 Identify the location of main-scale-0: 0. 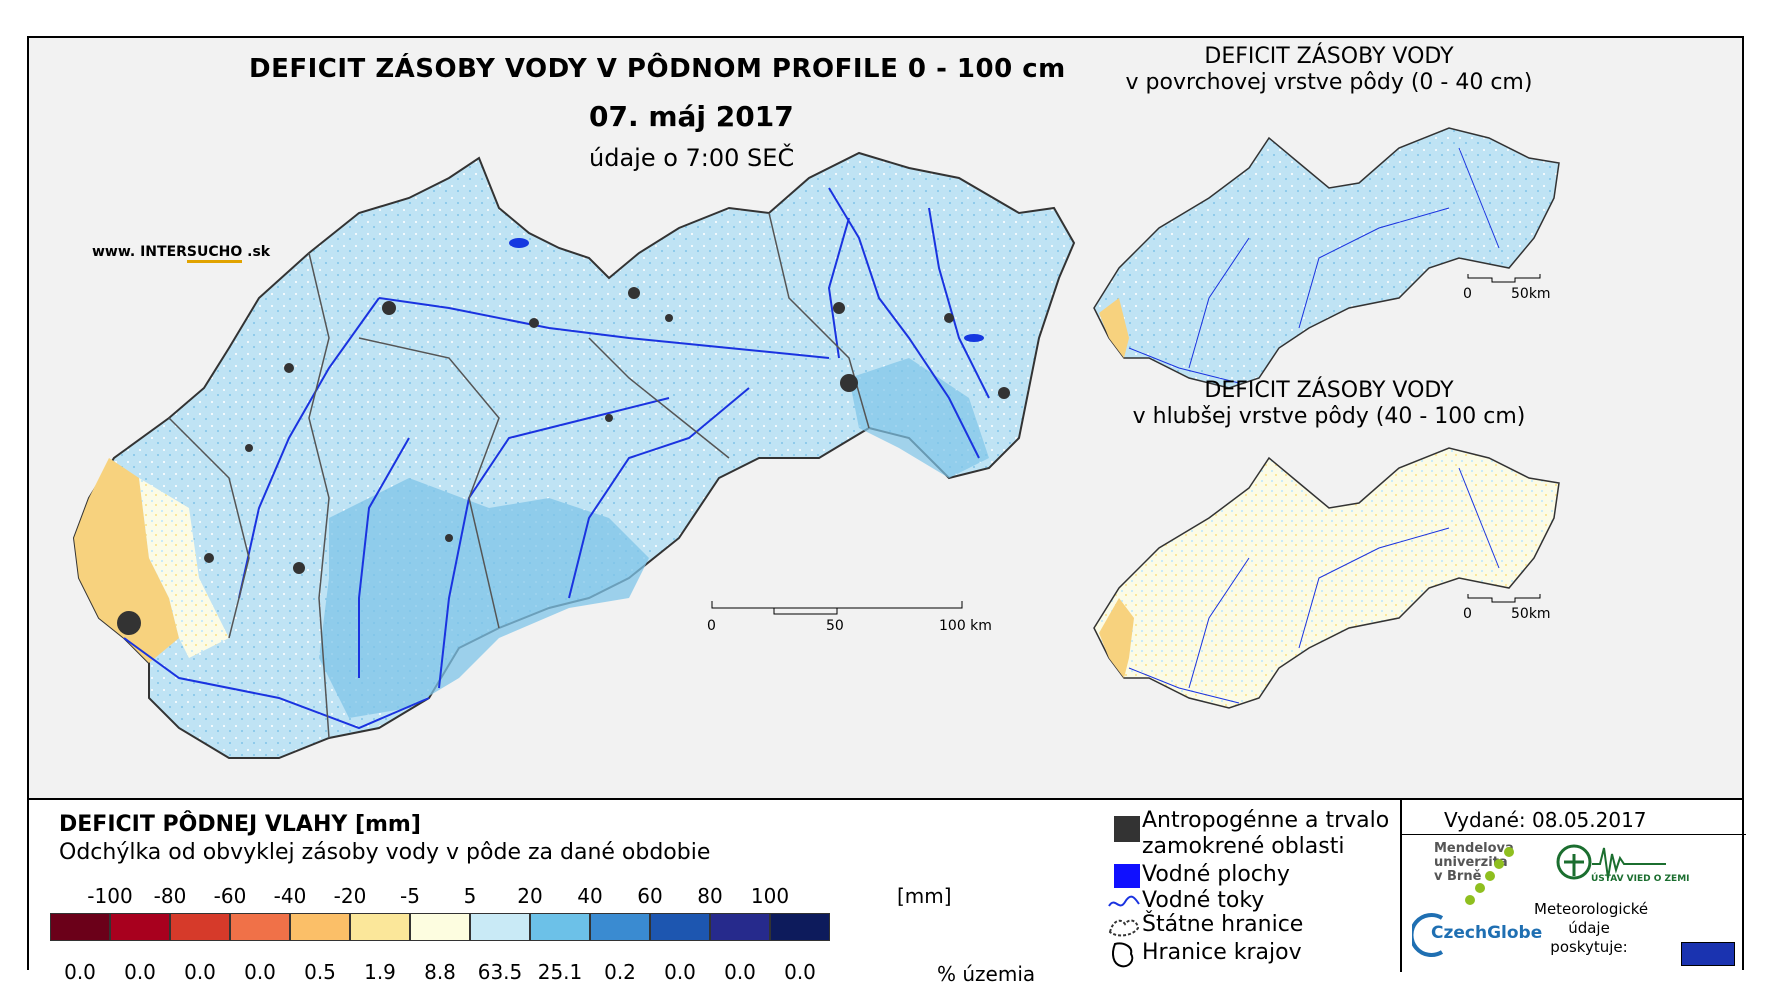
(711, 626).